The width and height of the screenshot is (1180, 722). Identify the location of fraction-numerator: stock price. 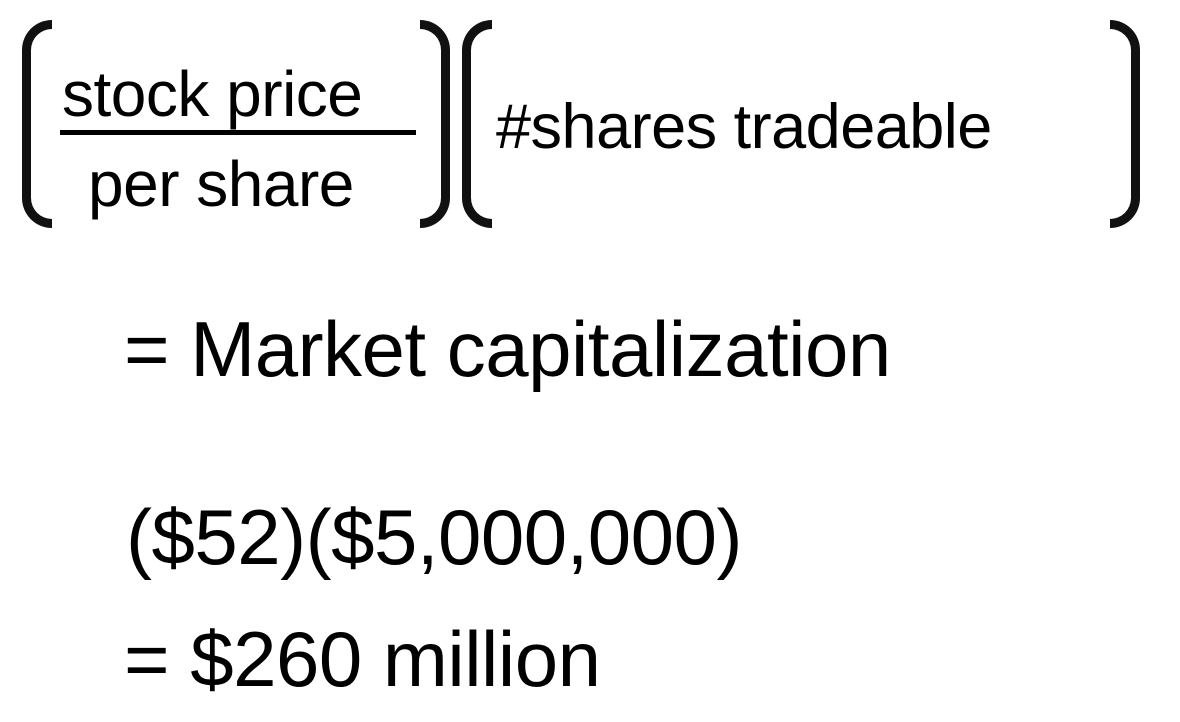
(212, 94).